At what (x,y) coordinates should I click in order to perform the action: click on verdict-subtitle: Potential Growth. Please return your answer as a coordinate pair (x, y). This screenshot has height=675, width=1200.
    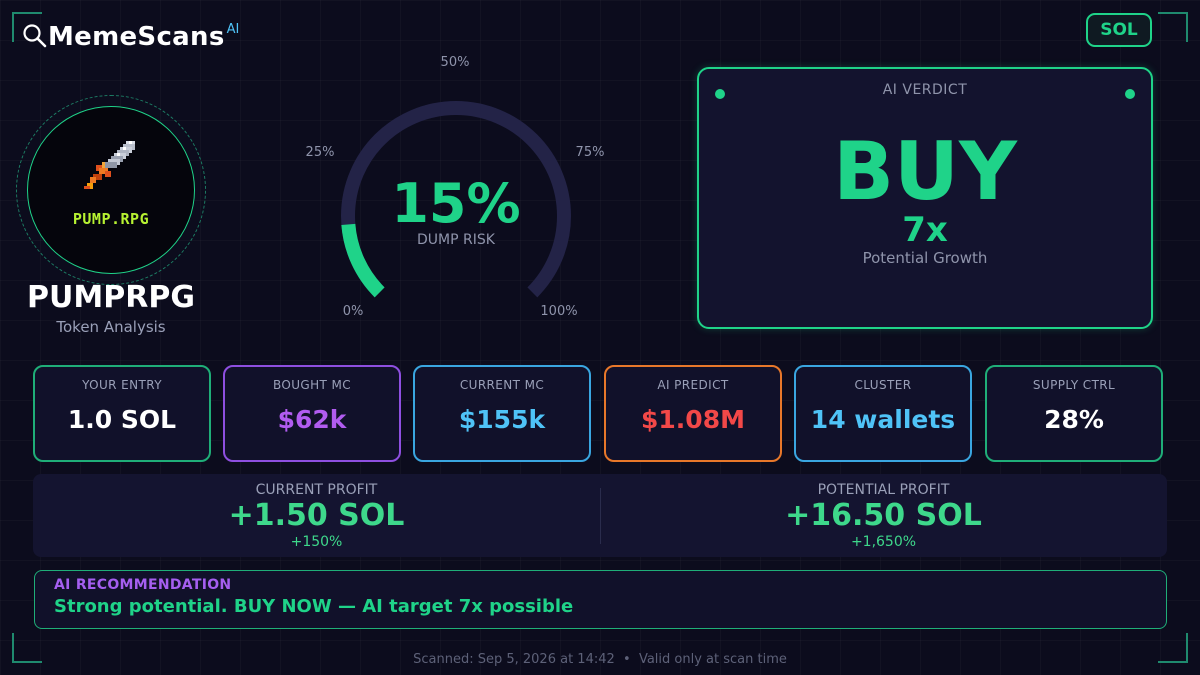
    Looking at the image, I should click on (925, 258).